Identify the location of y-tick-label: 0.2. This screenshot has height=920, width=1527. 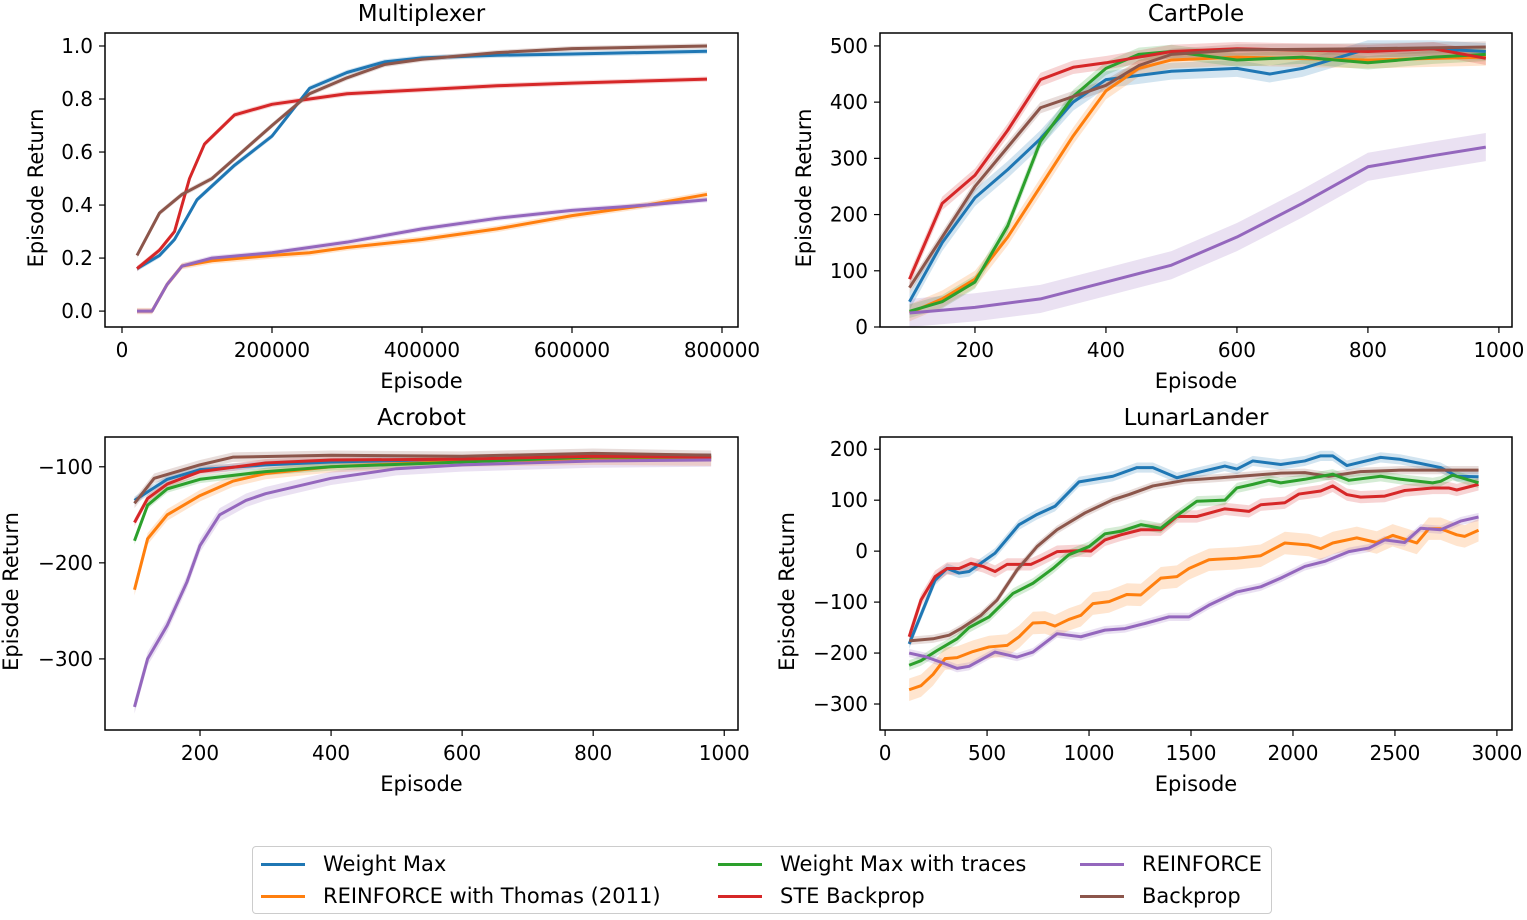
(77, 258).